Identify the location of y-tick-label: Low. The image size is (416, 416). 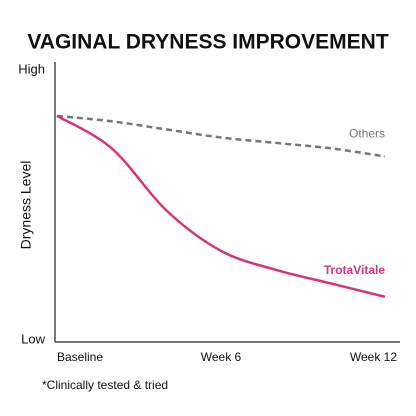
(33, 338).